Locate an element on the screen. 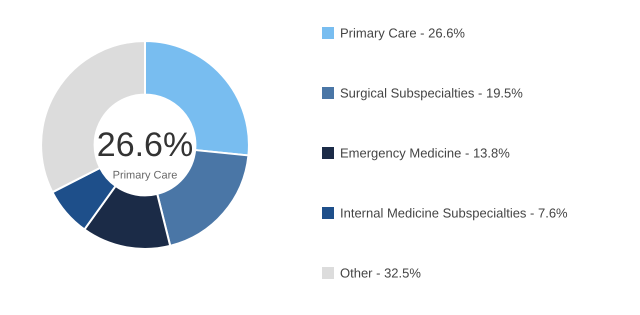 Image resolution: width=640 pixels, height=315 pixels. legend-label: Surgical Subspecialties - 19.5% is located at coordinates (432, 93).